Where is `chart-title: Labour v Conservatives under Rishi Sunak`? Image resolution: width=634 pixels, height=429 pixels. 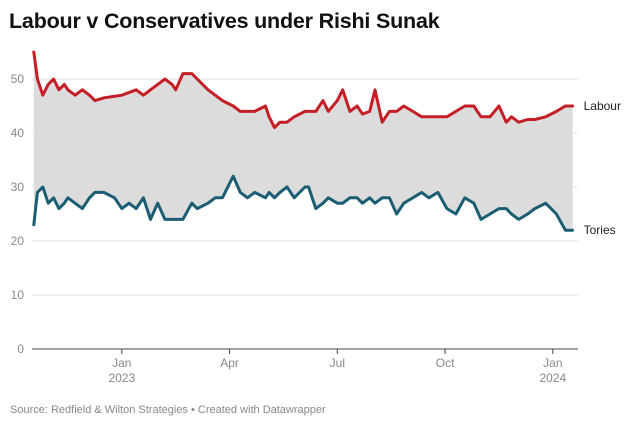
chart-title: Labour v Conservatives under Rishi Sunak is located at coordinates (224, 21).